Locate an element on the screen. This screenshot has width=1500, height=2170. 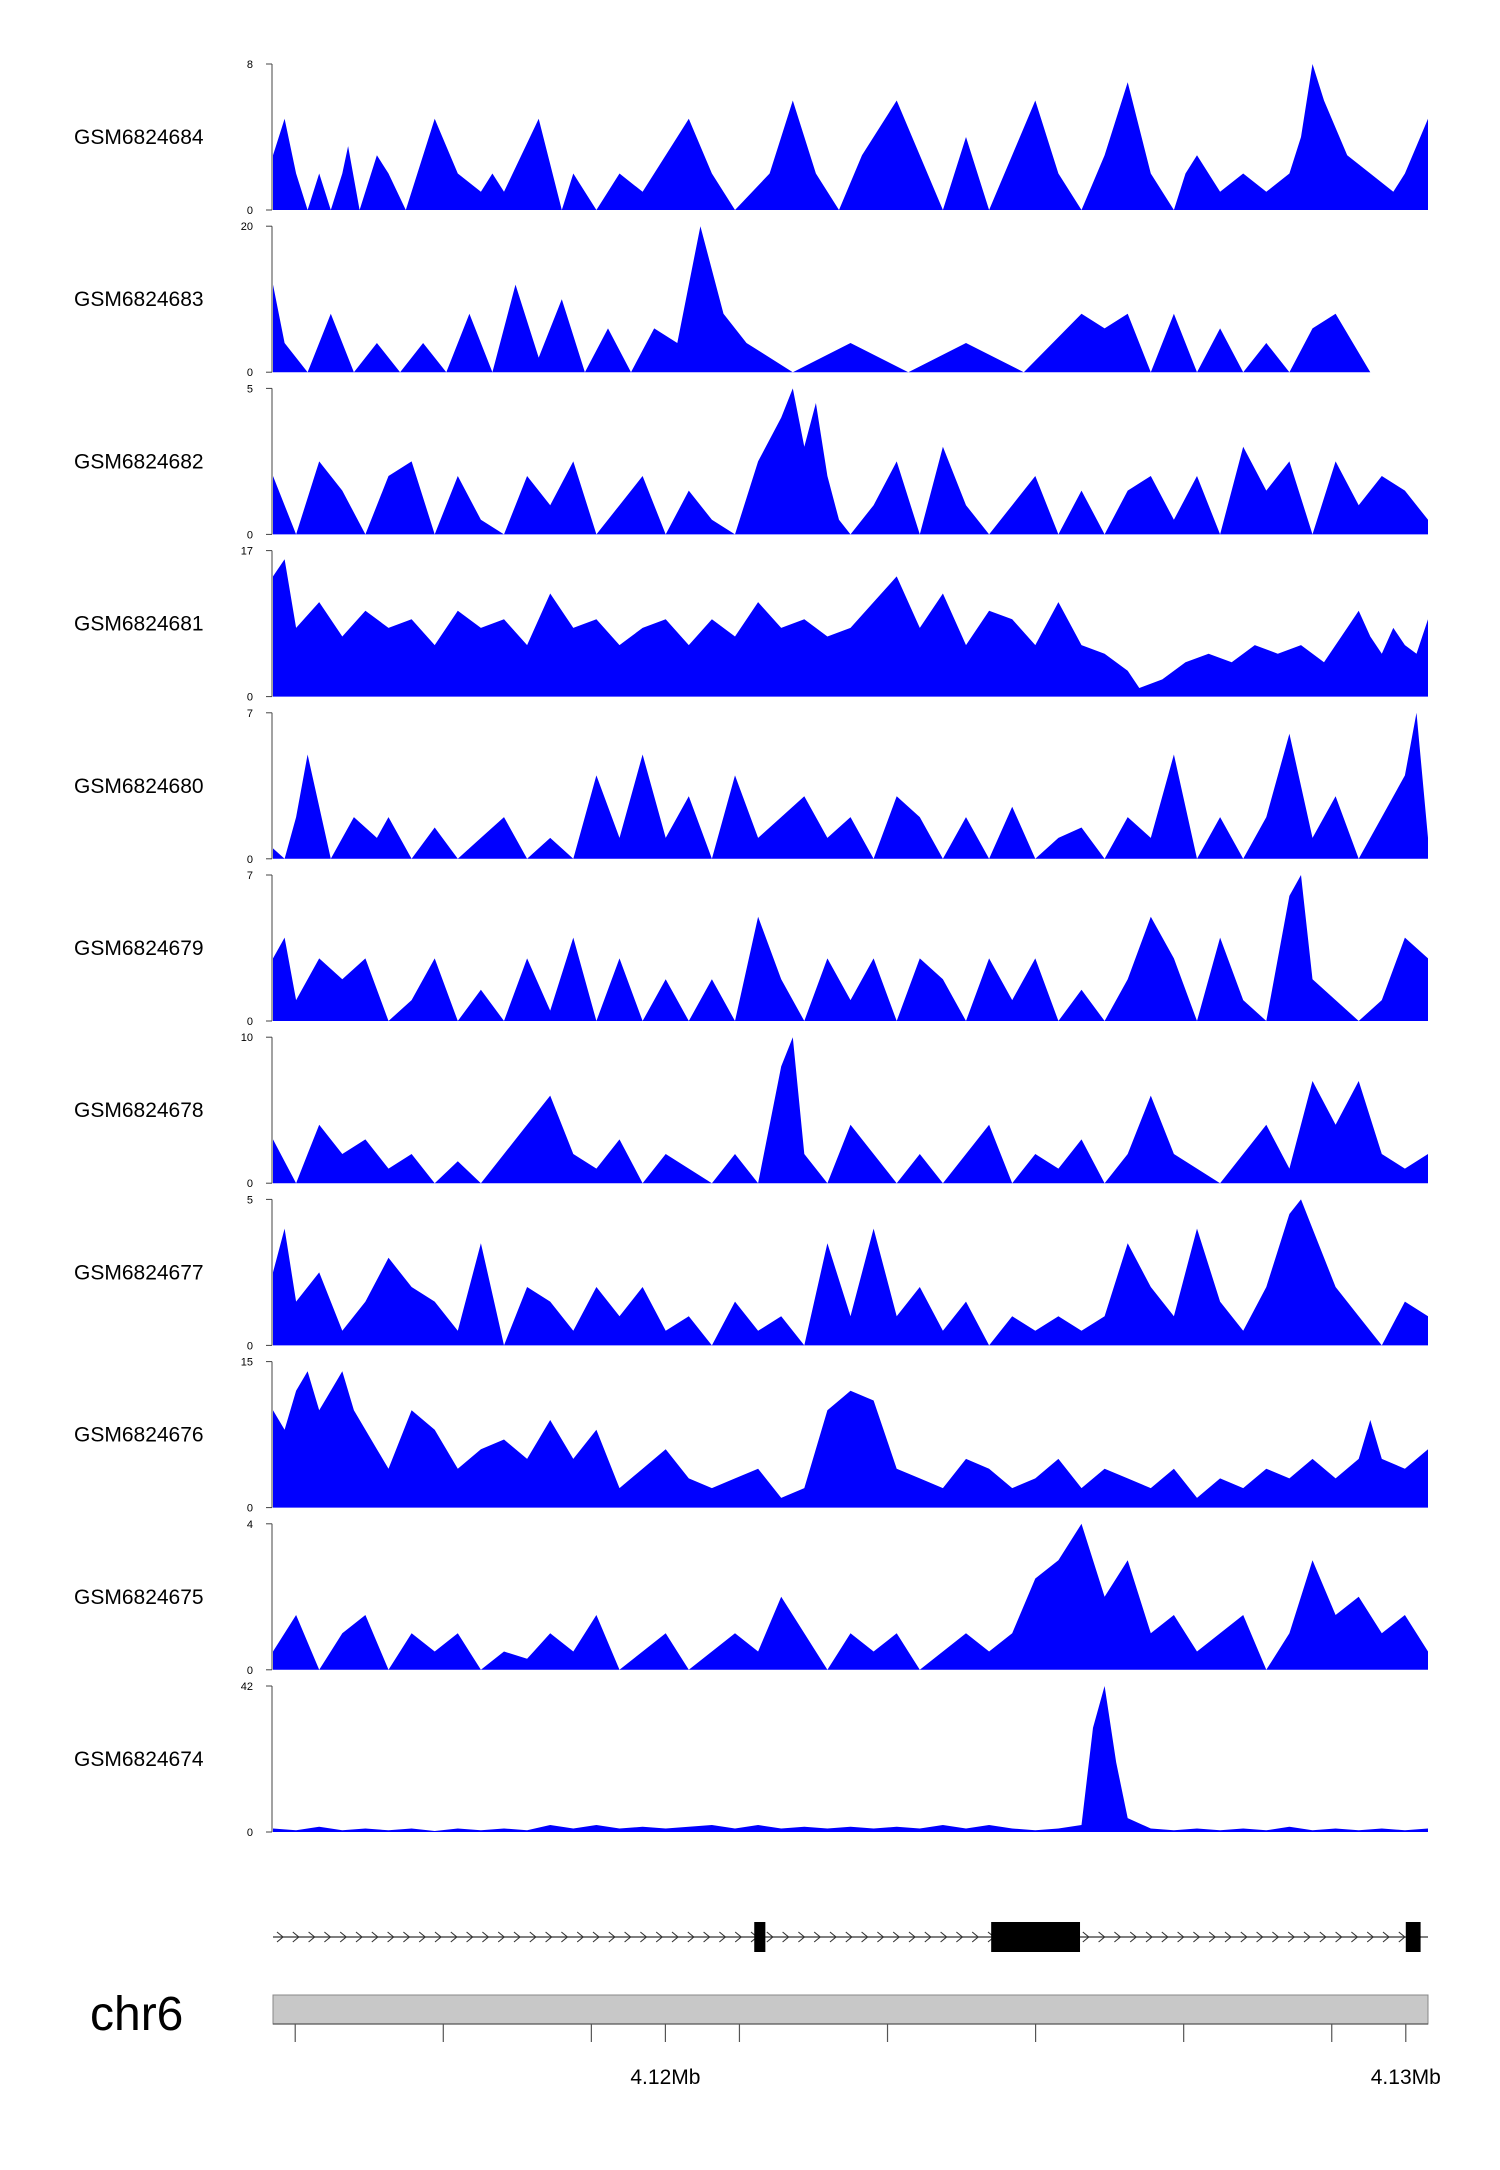
chromosome-ideogram-bar is located at coordinates (850, 2009).